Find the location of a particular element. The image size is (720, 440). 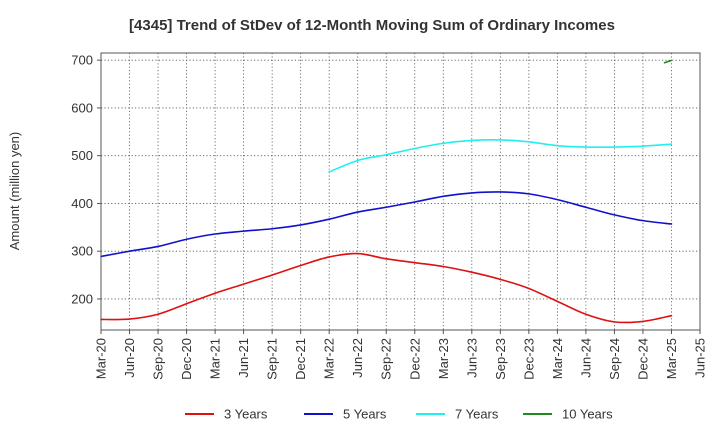

x-tick-label: Sep-23 is located at coordinates (500, 359).